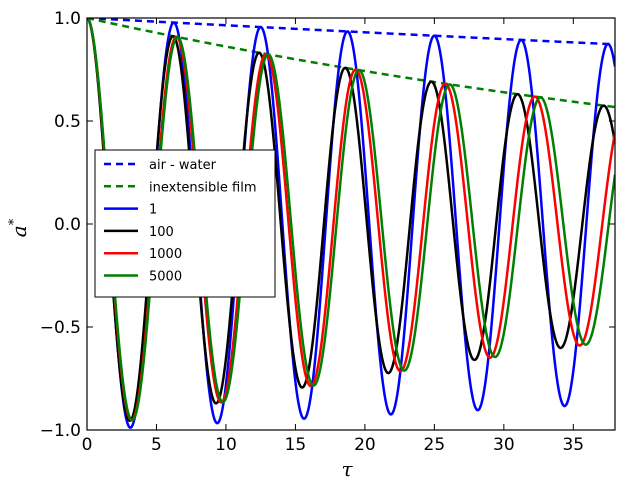  What do you see at coordinates (60, 431) in the screenshot?
I see `y-tick-label: −1.0` at bounding box center [60, 431].